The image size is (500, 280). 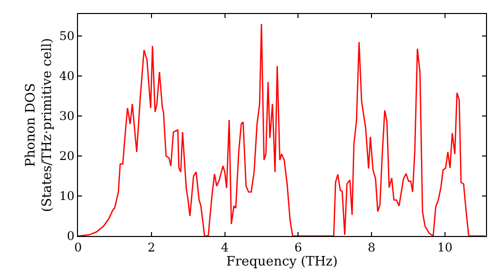 I want to click on y-tick-label: 50, so click(x=66, y=36).